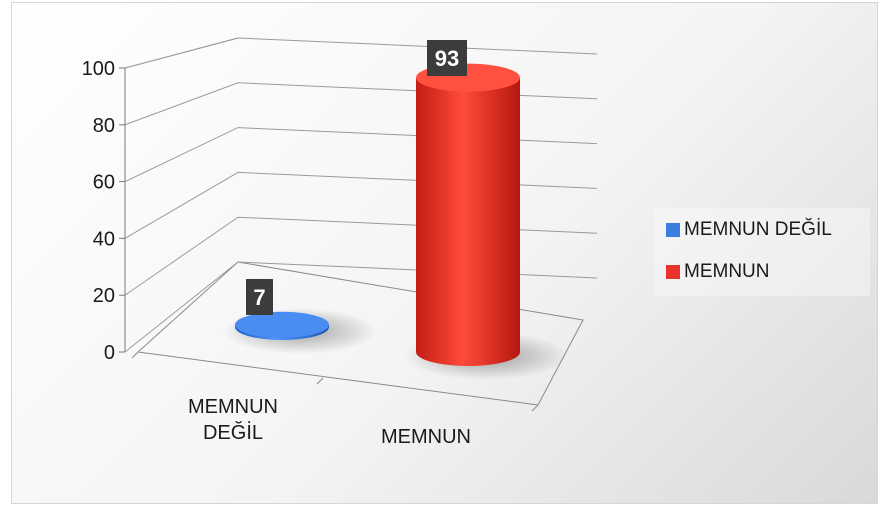  I want to click on legend-label: MEMNUN, so click(727, 271).